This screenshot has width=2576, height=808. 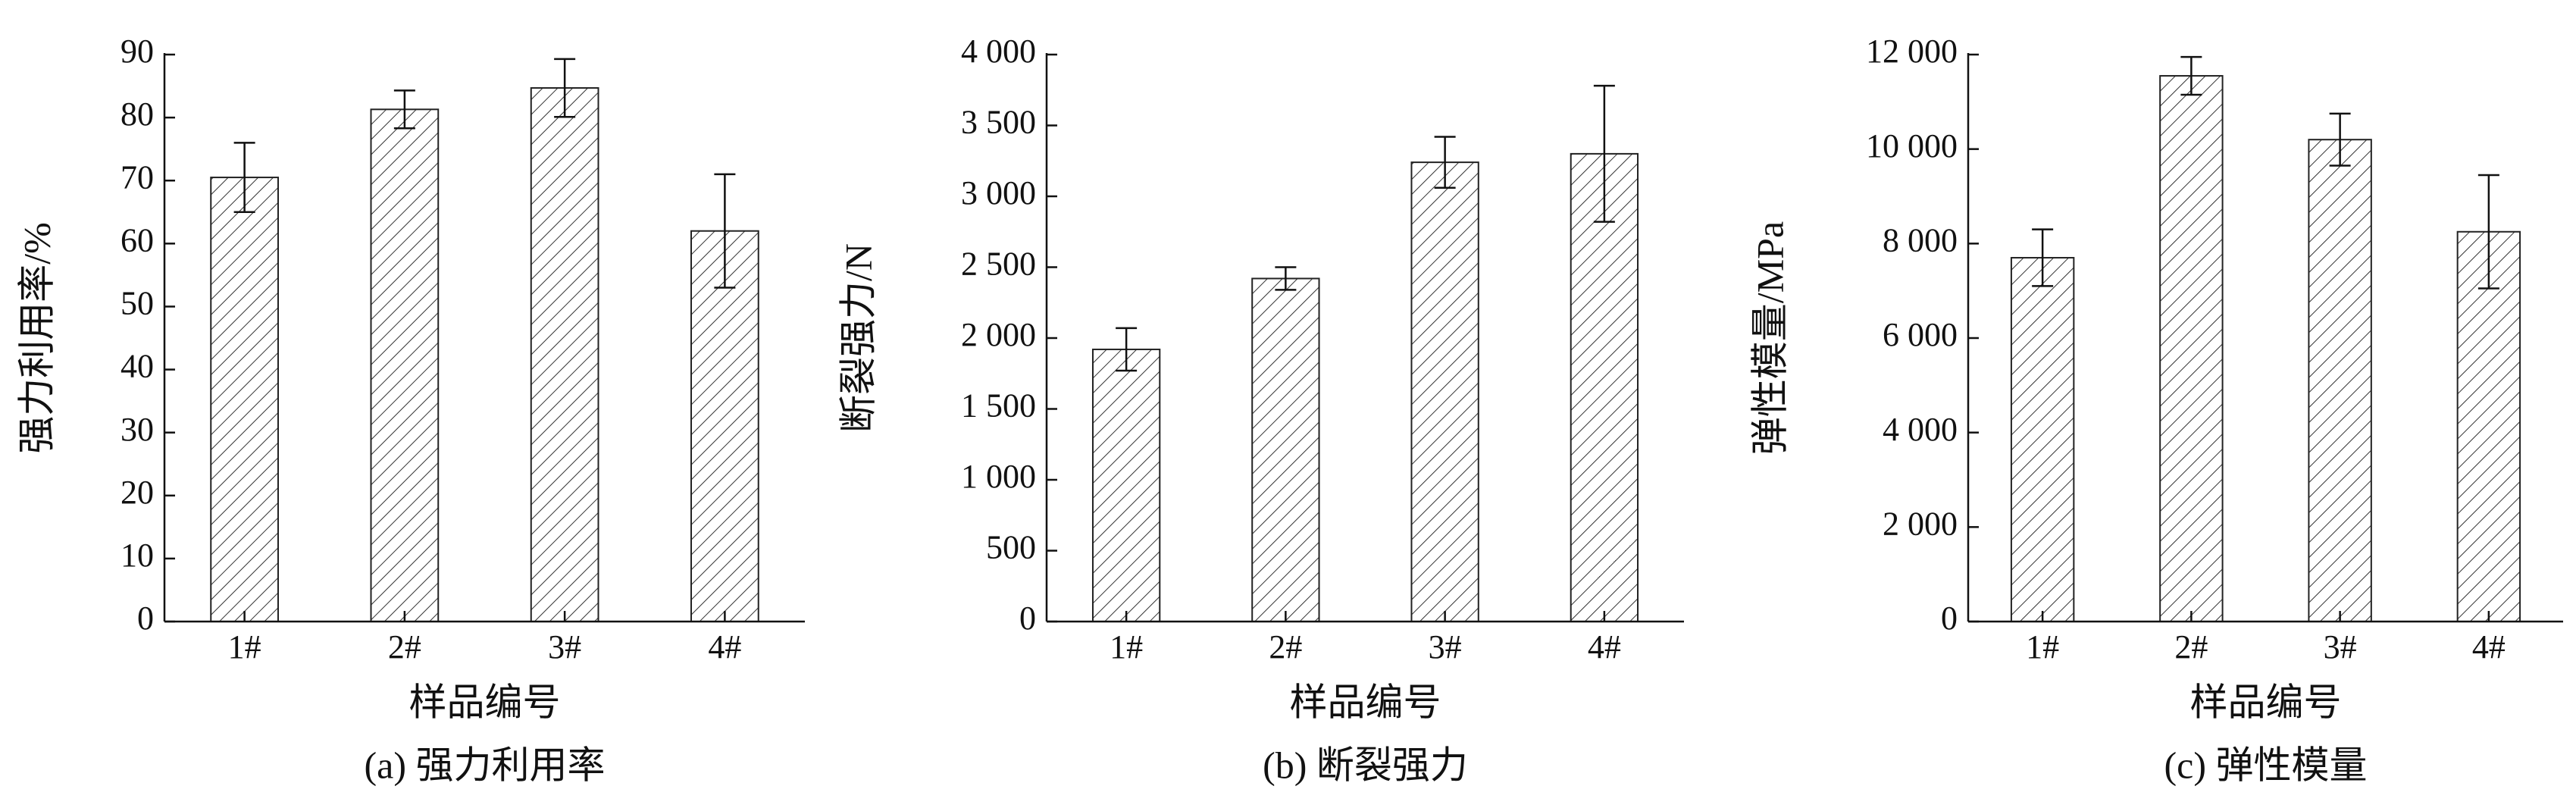 What do you see at coordinates (1921, 239) in the screenshot?
I see `y-tick-label: 8 000` at bounding box center [1921, 239].